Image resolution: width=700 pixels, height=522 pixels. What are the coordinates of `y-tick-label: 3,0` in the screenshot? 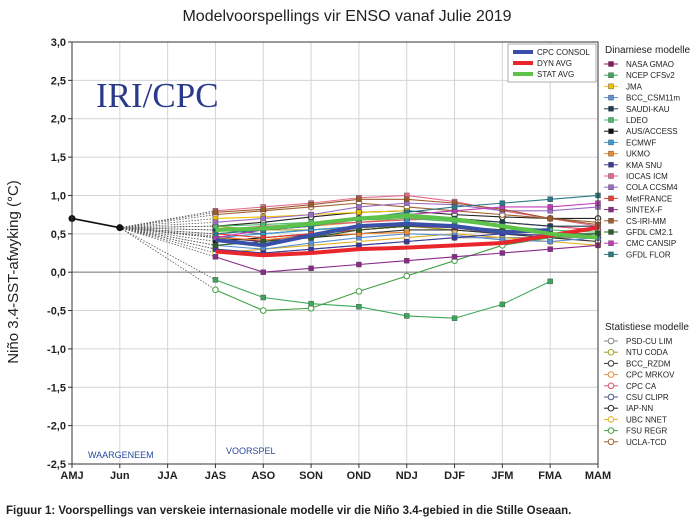 It's located at (58, 43).